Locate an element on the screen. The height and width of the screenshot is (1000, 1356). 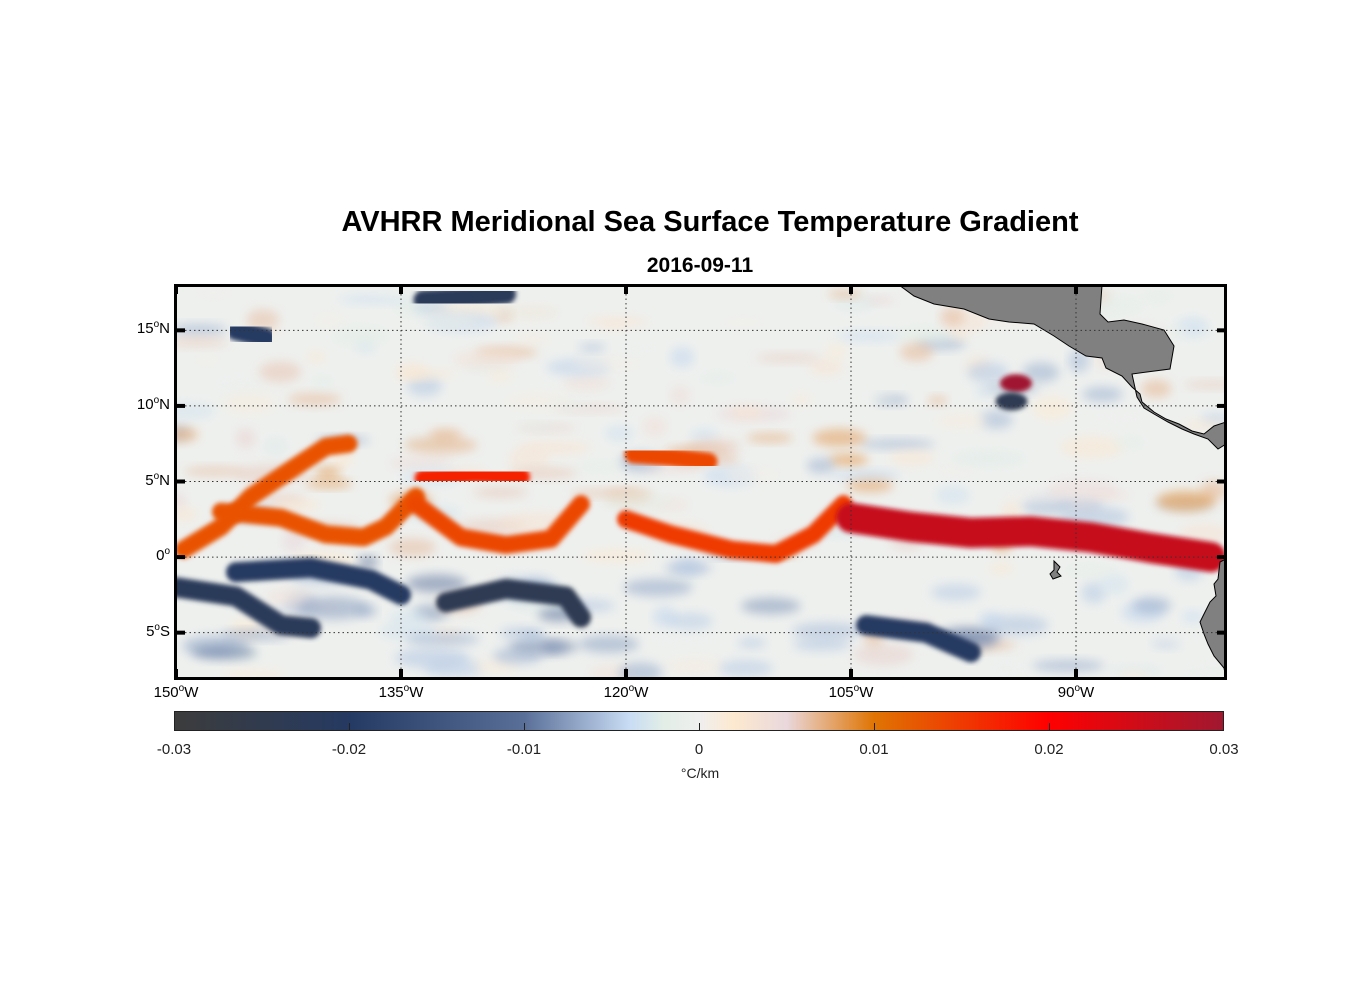
land-masses is located at coordinates (1062, 481).